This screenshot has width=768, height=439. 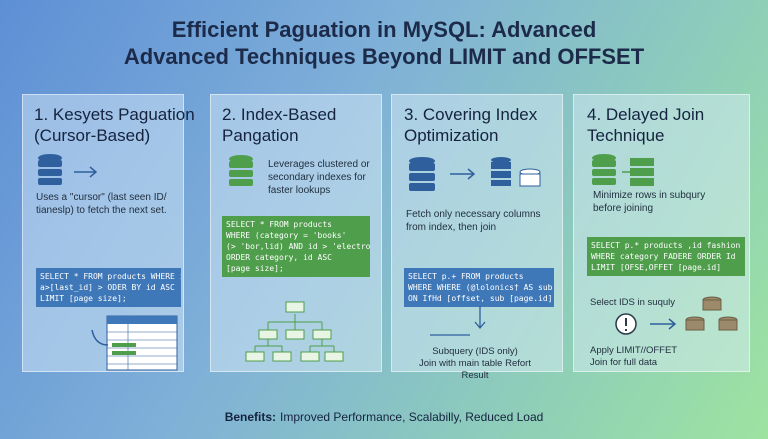 What do you see at coordinates (626, 135) in the screenshot?
I see `text-line: Technique` at bounding box center [626, 135].